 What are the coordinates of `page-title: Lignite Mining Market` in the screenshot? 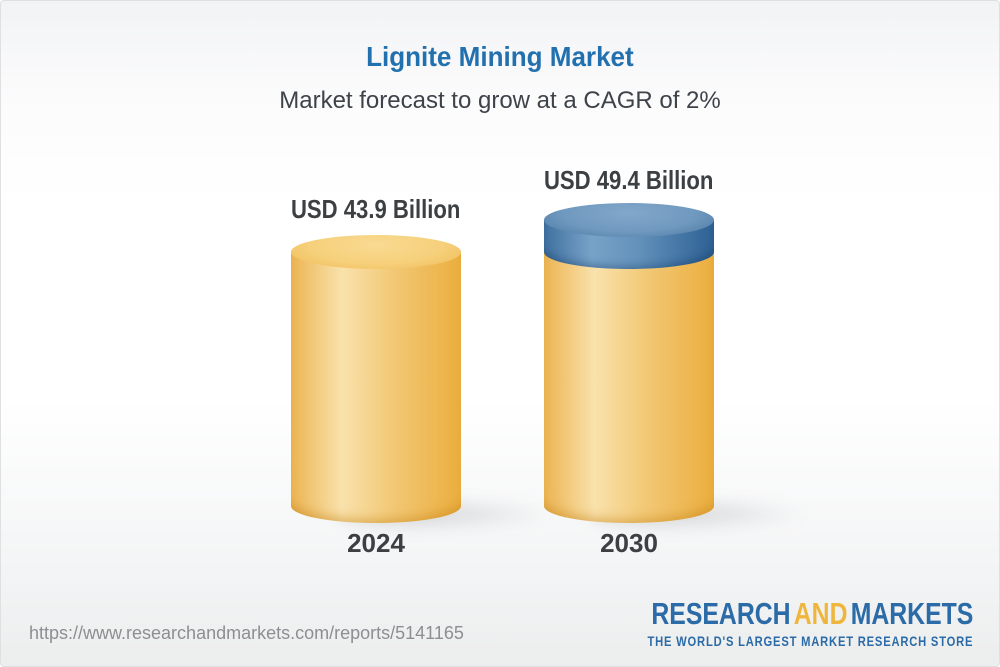 It's located at (500, 56).